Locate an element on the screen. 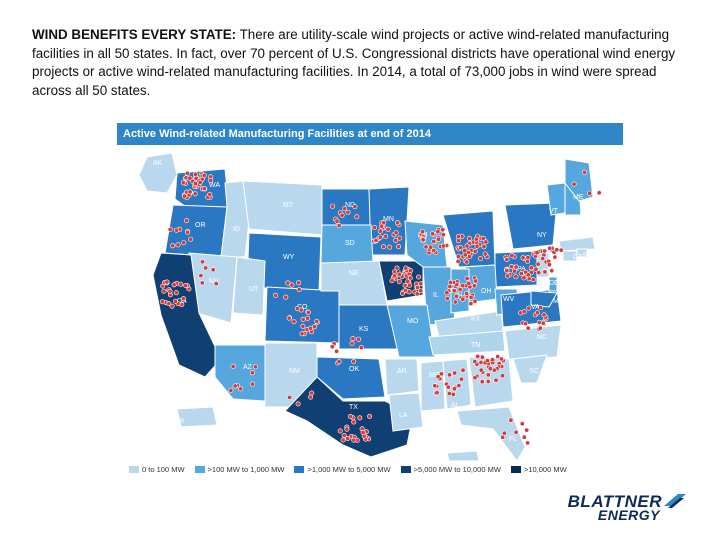 The width and height of the screenshot is (720, 540). state-label-de: DE is located at coordinates (554, 283).